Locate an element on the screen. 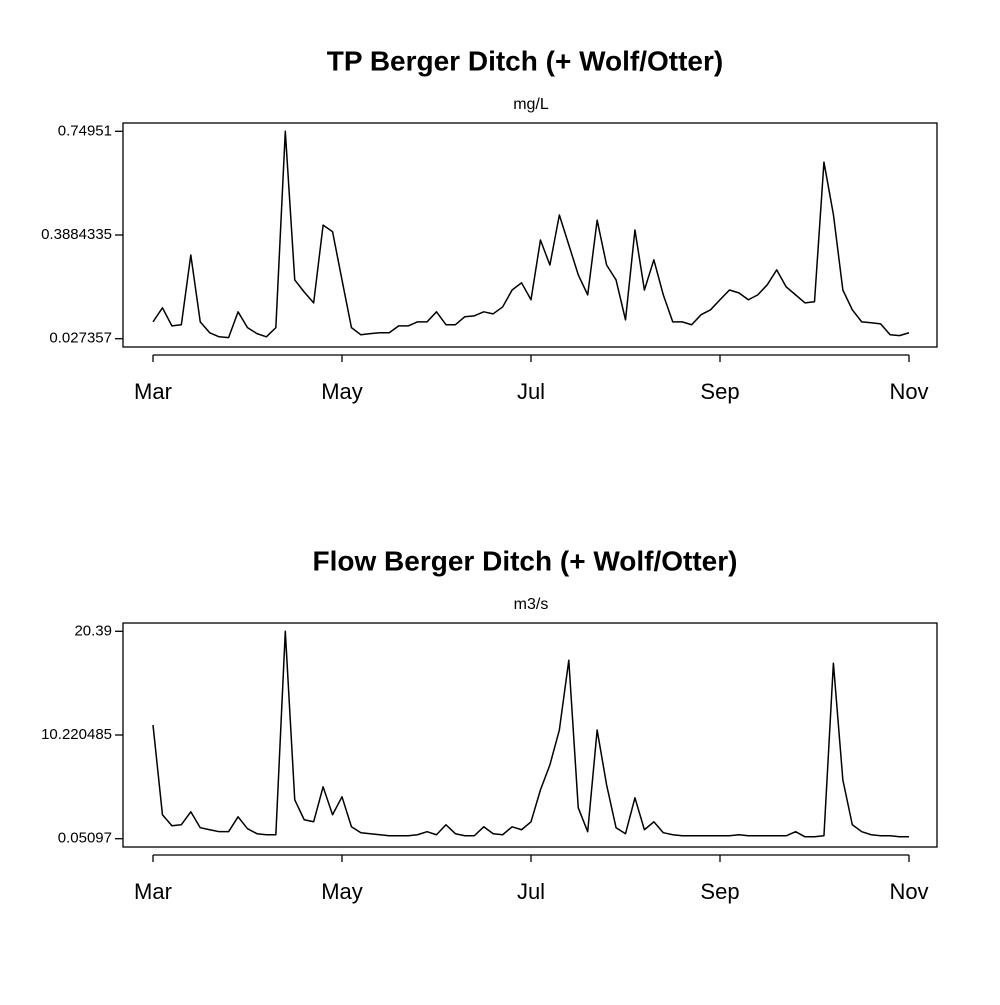 This screenshot has width=1000, height=1005. chart-subtitle: m3/s is located at coordinates (531, 604).